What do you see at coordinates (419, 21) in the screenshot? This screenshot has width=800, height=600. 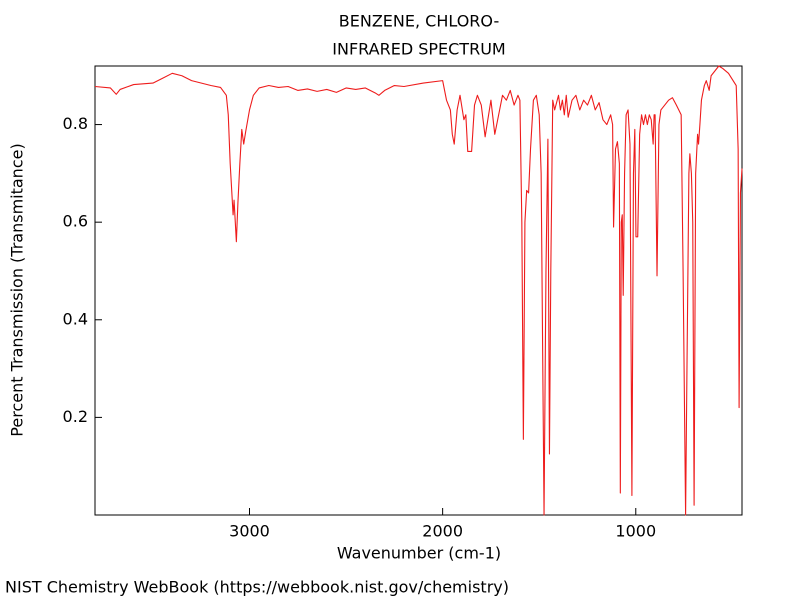 I see `chart-title: BENZENE, CHLORO-` at bounding box center [419, 21].